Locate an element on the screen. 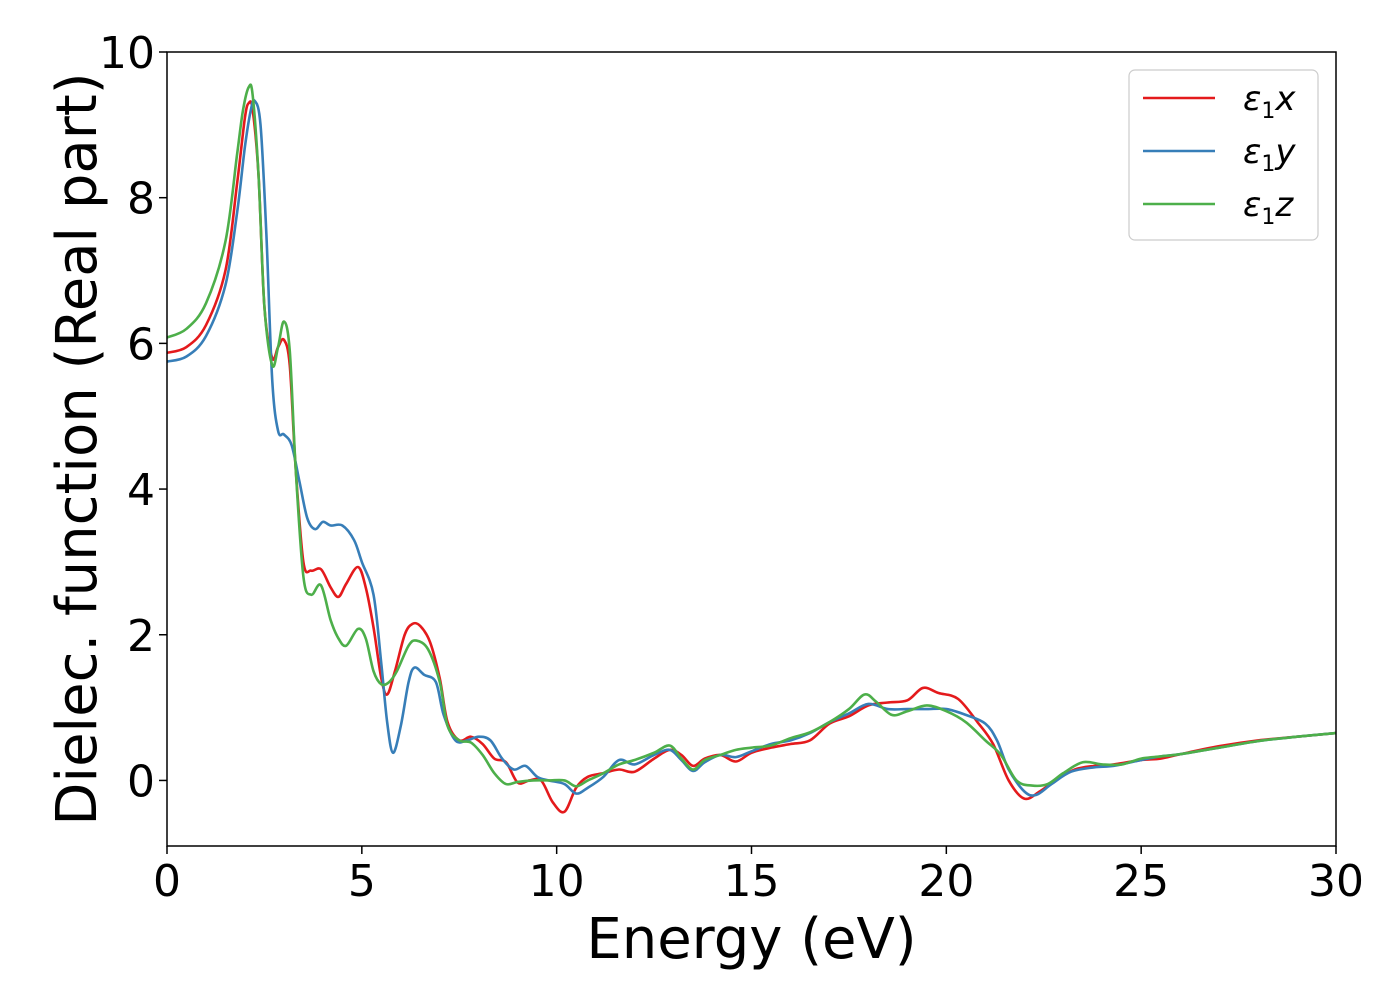 This screenshot has height=1000, width=1400. legend-label: ε1y is located at coordinates (1269, 154).